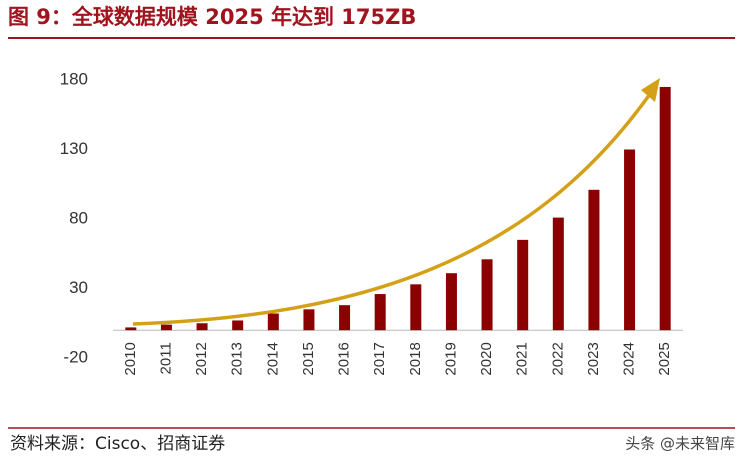 The height and width of the screenshot is (463, 743). Describe the element at coordinates (664, 358) in the screenshot. I see `x-tick-label: 2025` at that location.